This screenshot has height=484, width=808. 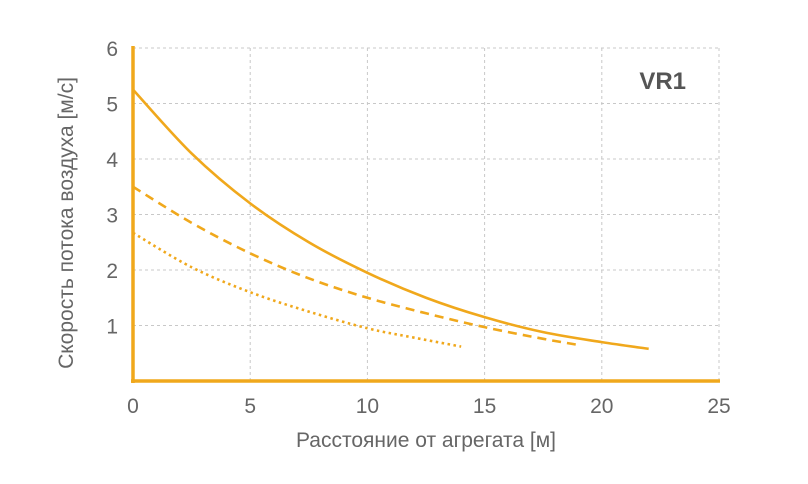 What do you see at coordinates (250, 406) in the screenshot?
I see `x-tick-label: 5` at bounding box center [250, 406].